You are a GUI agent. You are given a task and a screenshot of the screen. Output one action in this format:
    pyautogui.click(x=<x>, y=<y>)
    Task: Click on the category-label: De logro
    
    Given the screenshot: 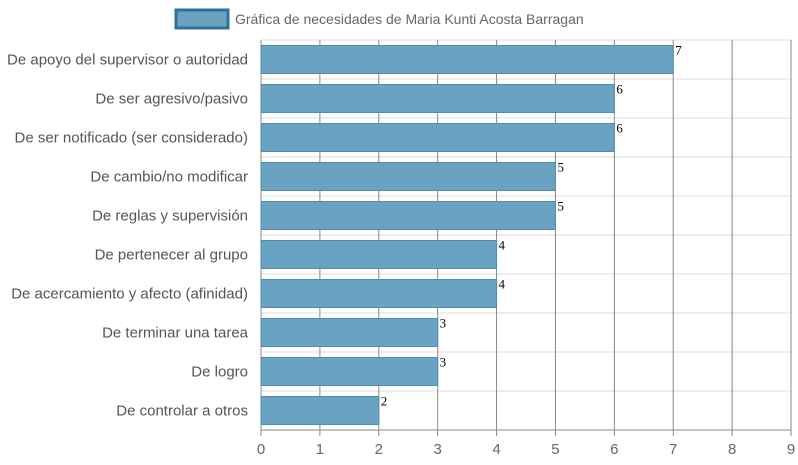 What is the action you would take?
    pyautogui.click(x=219, y=372)
    